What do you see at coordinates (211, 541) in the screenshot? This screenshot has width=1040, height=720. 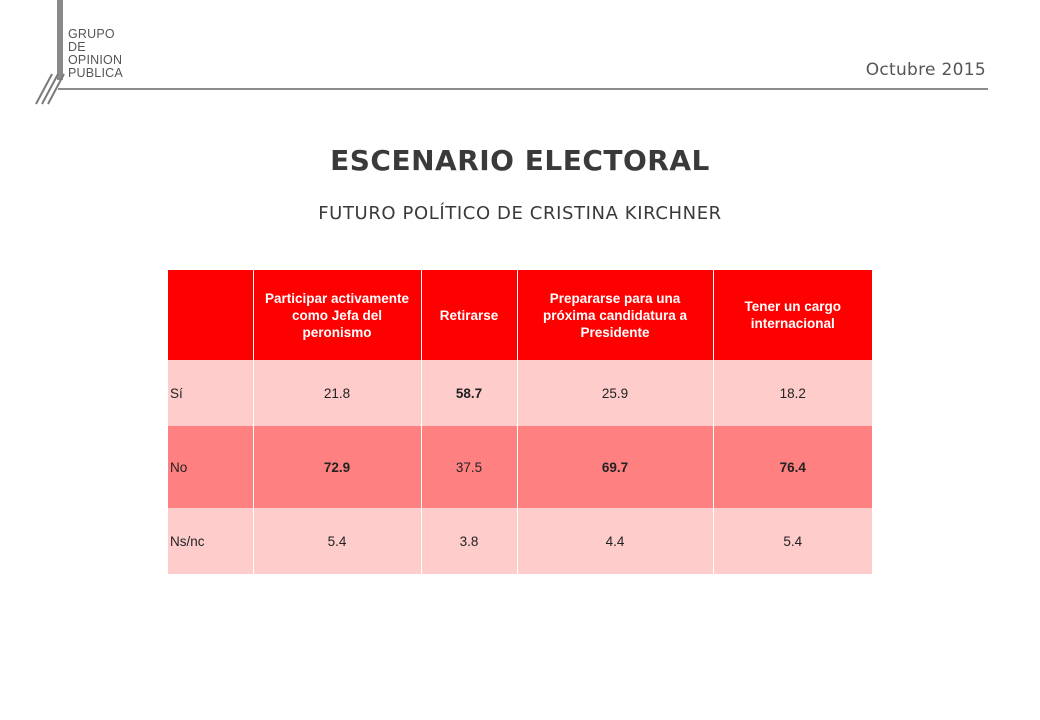 I see `row-label: Ns/nc` at bounding box center [211, 541].